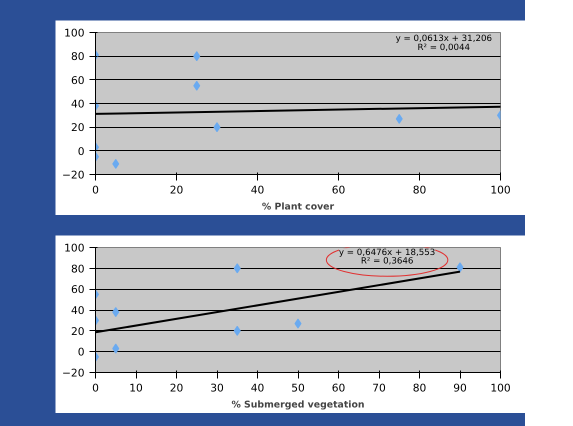 The height and width of the screenshot is (426, 573). Describe the element at coordinates (444, 39) in the screenshot. I see `annotation: y = 0,0613x + 31,206` at that location.